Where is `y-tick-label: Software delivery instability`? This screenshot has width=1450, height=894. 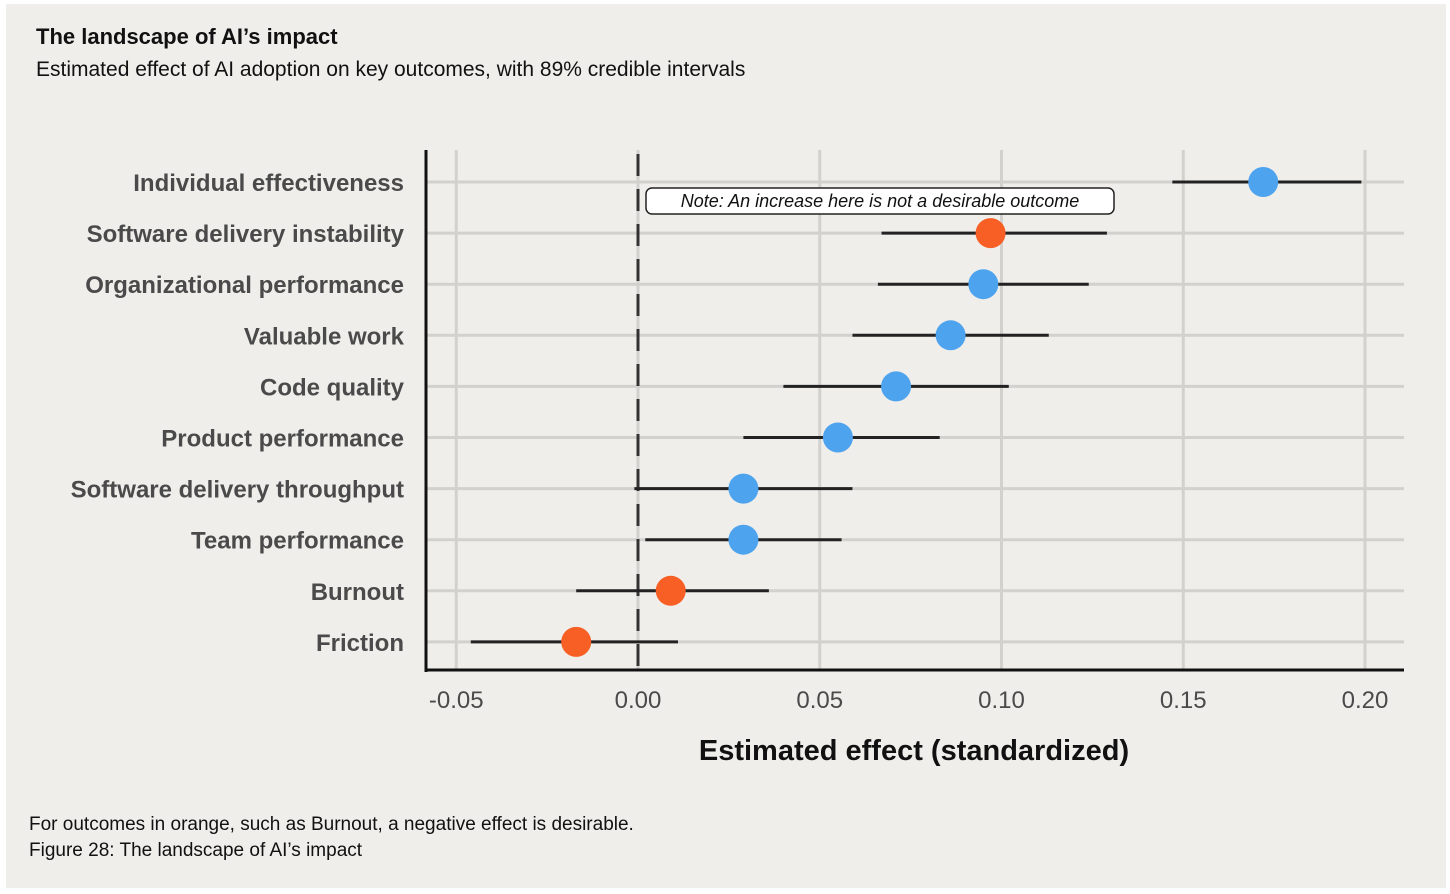
y-tick-label: Software delivery instability is located at coordinates (246, 234).